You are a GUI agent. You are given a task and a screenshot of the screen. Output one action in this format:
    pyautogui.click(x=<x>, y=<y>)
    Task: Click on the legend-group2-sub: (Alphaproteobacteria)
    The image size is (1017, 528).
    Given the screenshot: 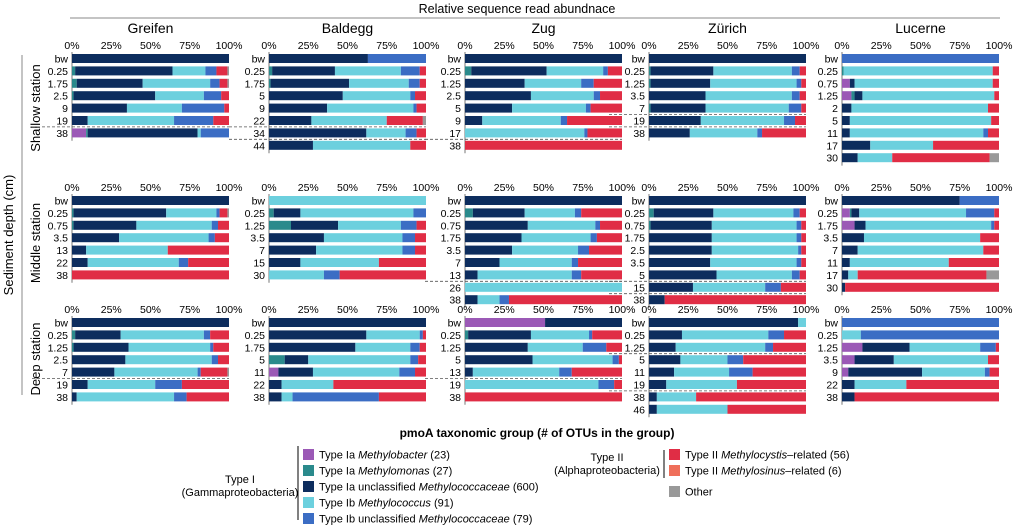 What is the action you would take?
    pyautogui.click(x=607, y=471)
    